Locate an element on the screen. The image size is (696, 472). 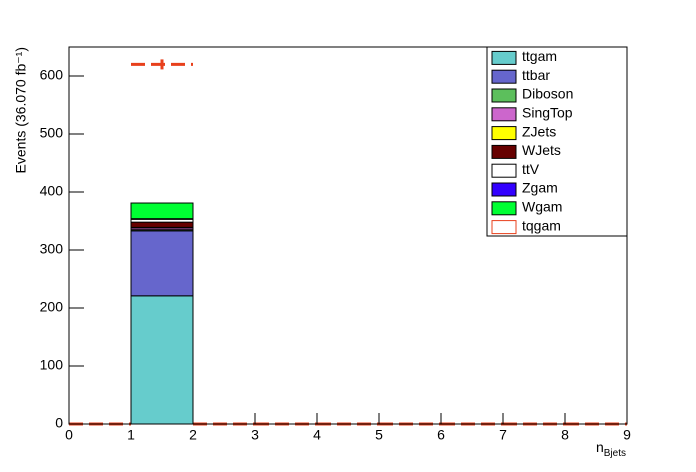
y-tick-label: 200 is located at coordinates (52, 307).